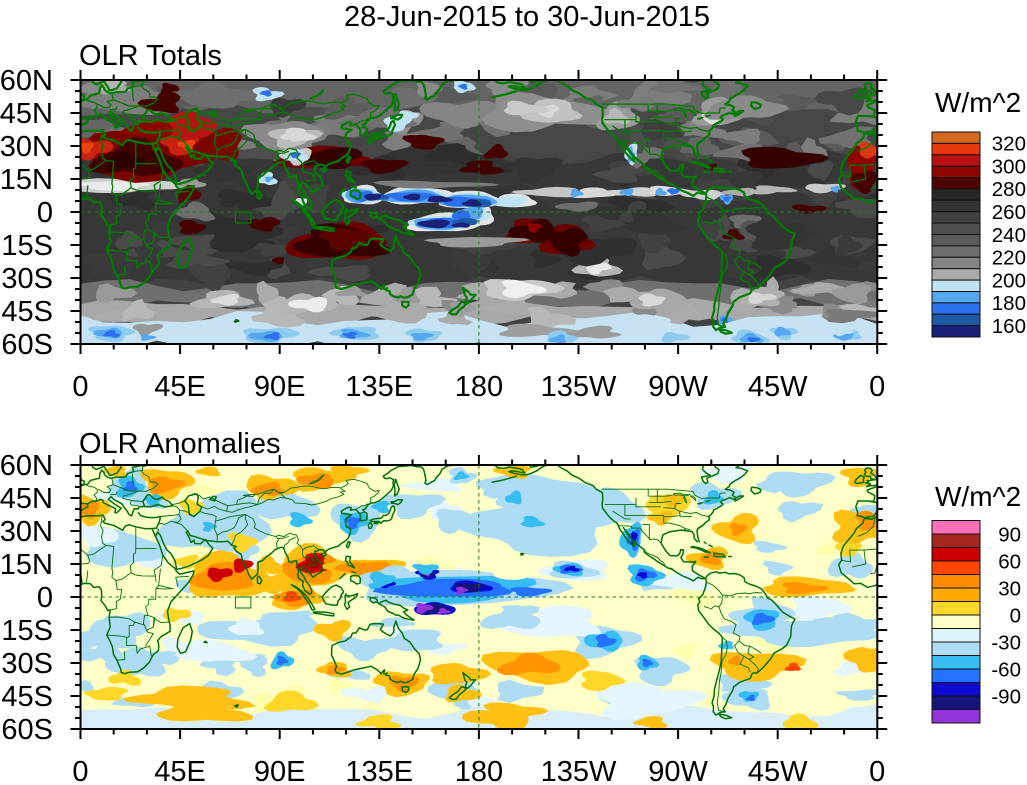 The width and height of the screenshot is (1027, 785). I want to click on svg-text: 300, so click(1009, 167).